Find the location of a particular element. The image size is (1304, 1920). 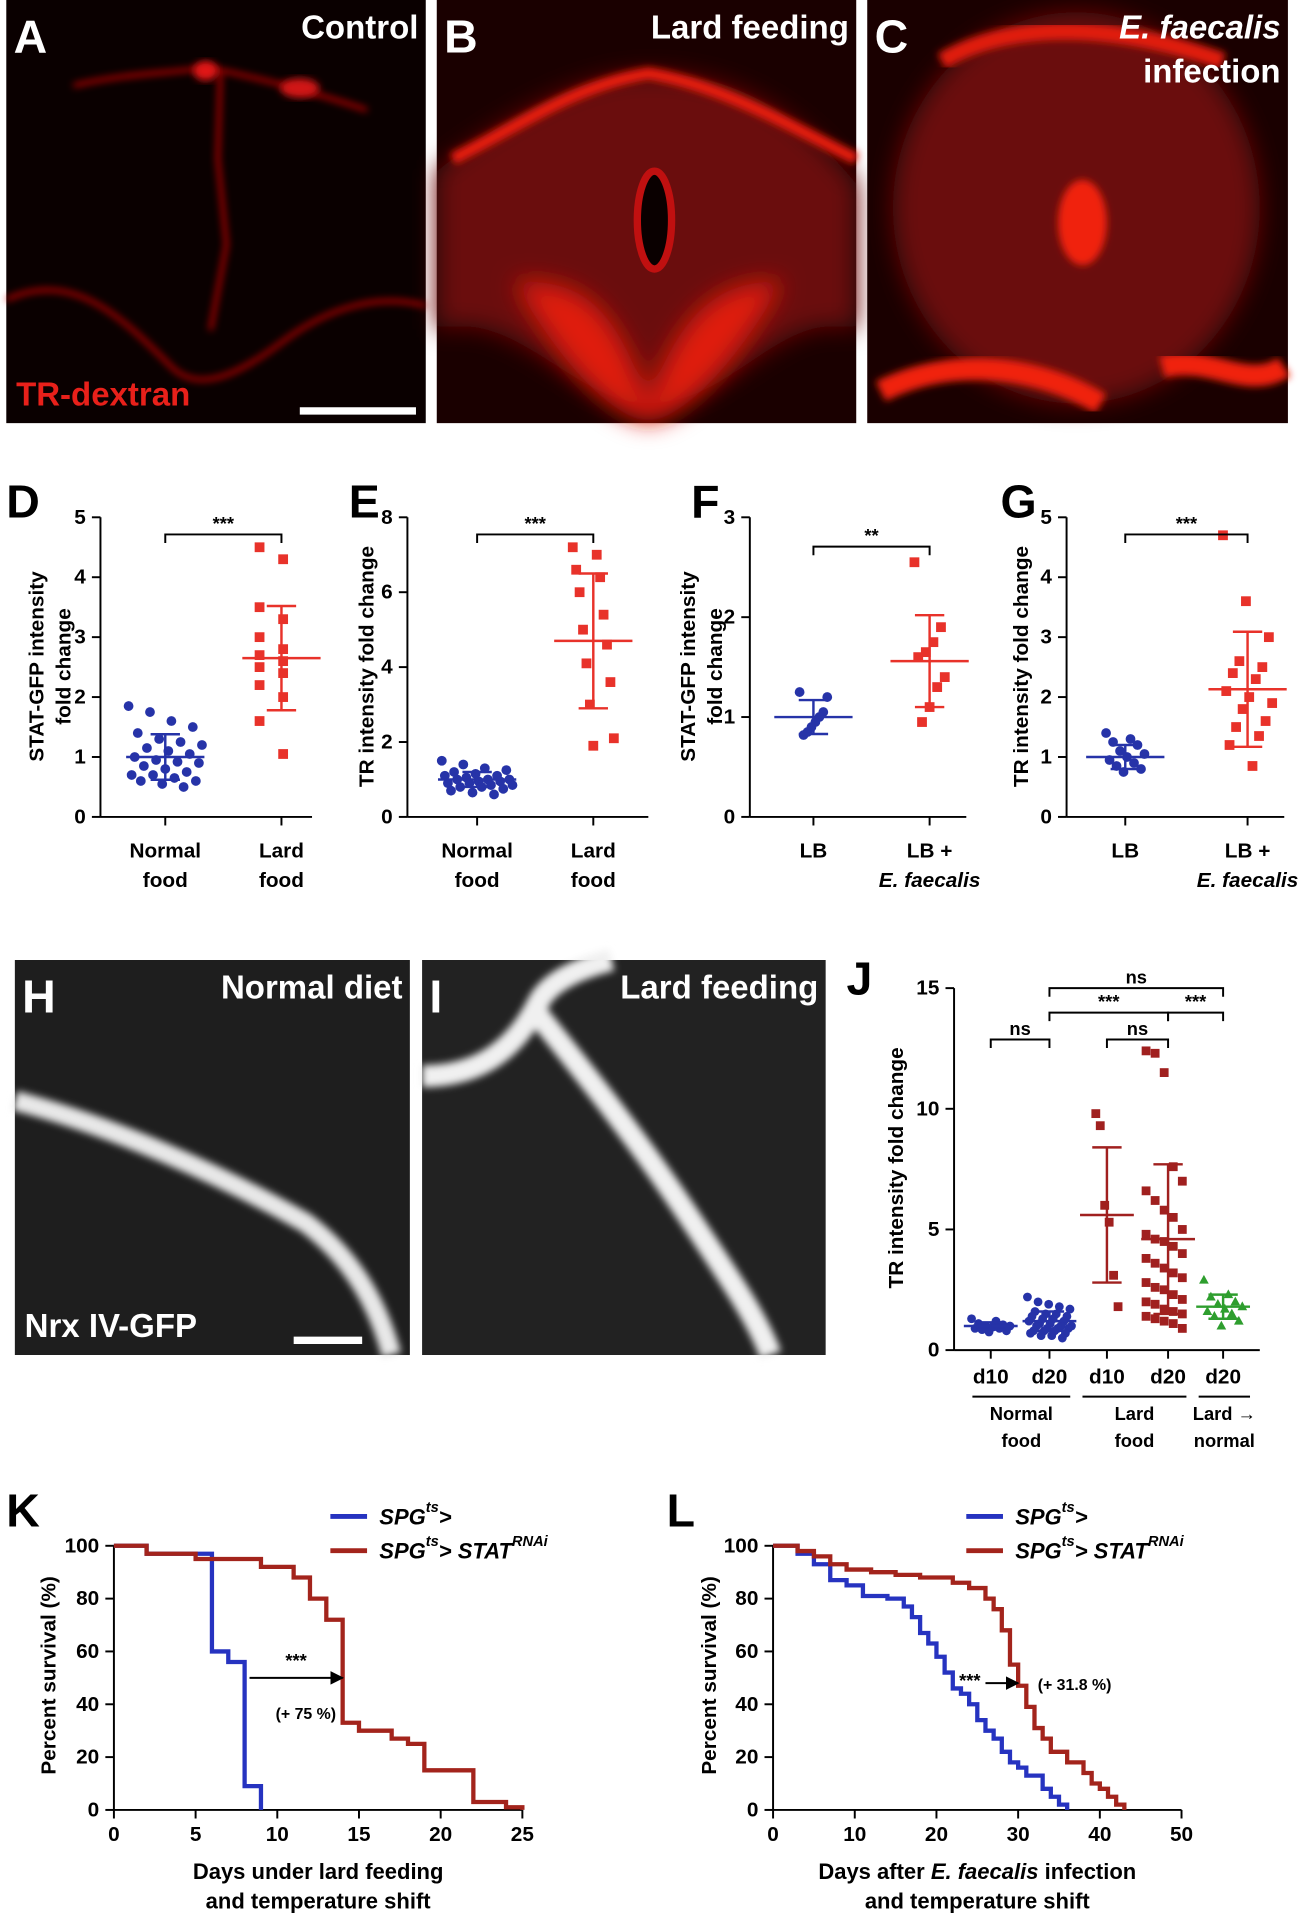

x-tick-label: 50 is located at coordinates (1181, 1834).